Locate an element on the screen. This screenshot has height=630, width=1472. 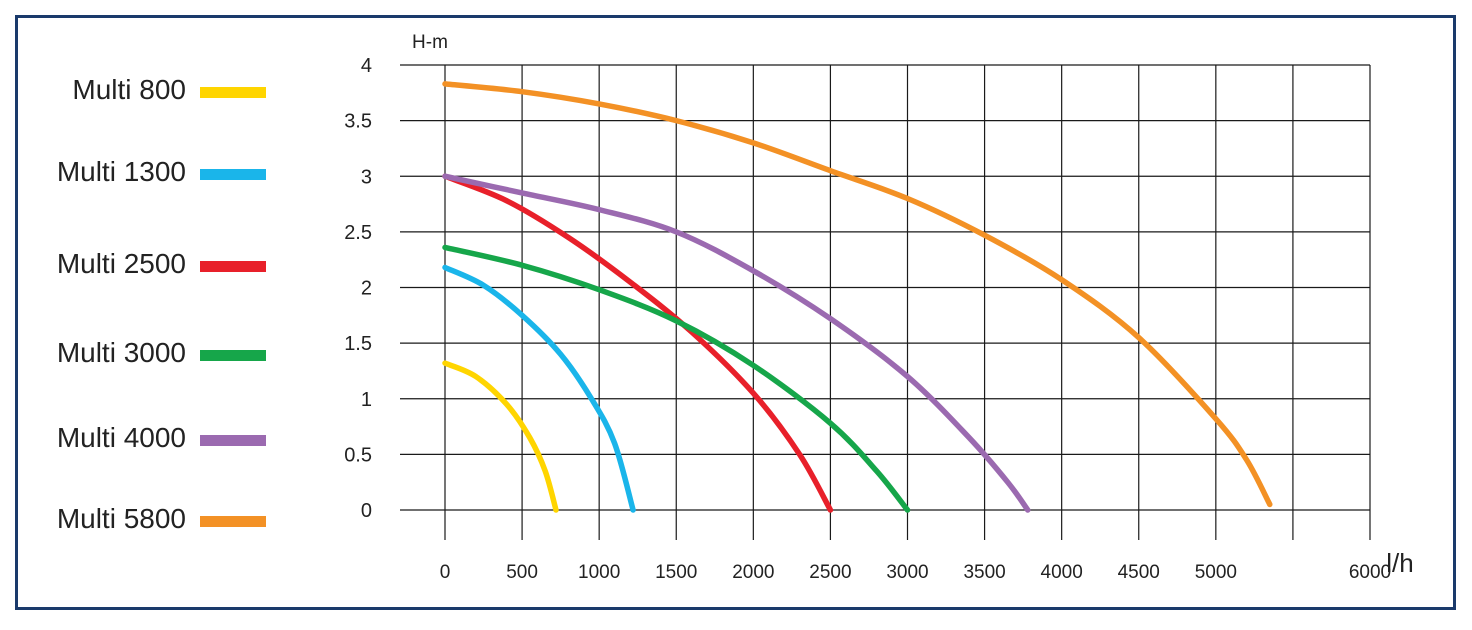
legend-label: Multi 1300 is located at coordinates (121, 171).